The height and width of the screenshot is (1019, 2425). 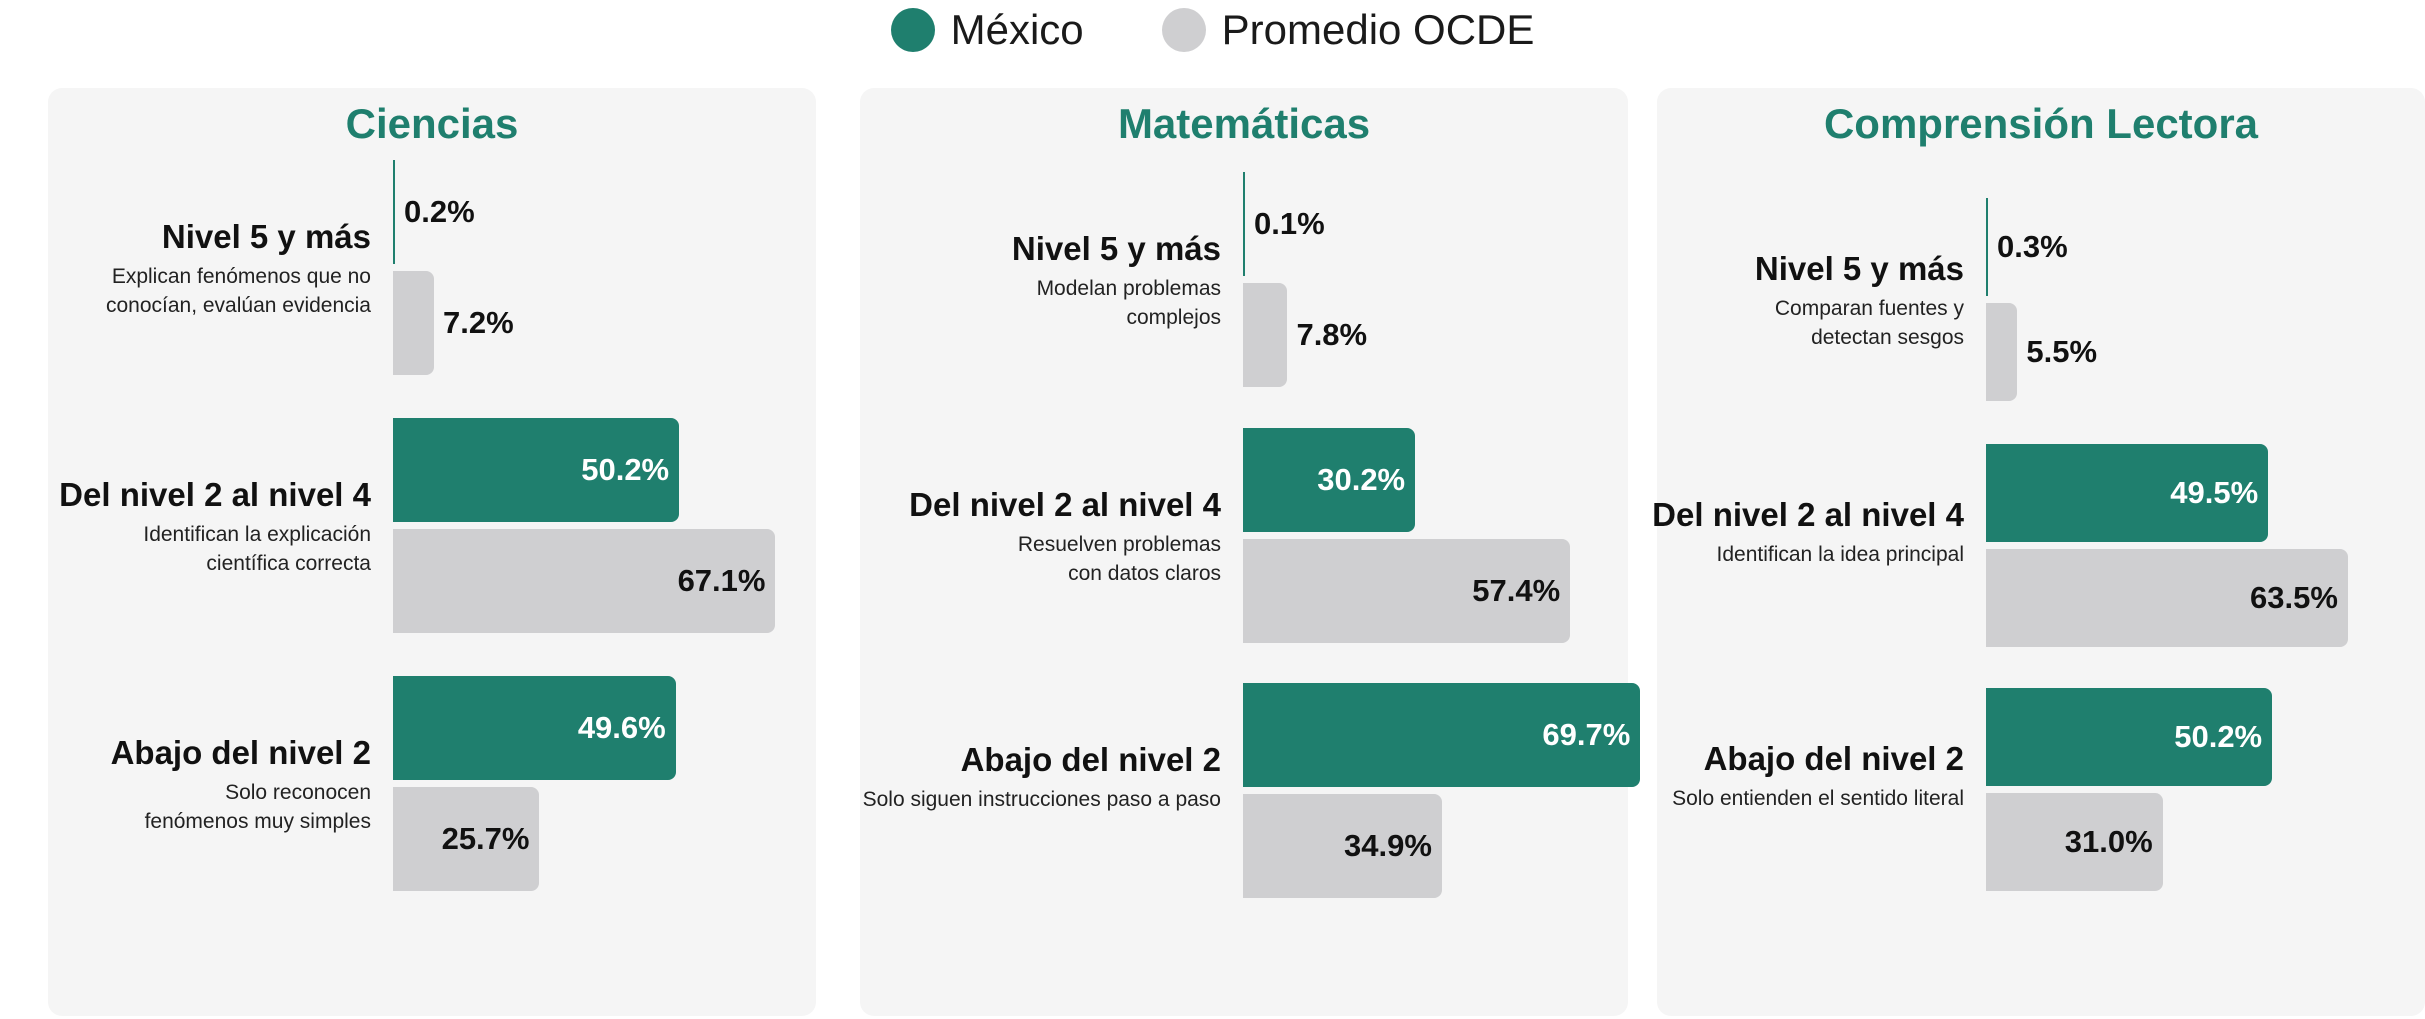 I want to click on data-label-mexico-nivel-2-4: 50.2%, so click(x=625, y=469).